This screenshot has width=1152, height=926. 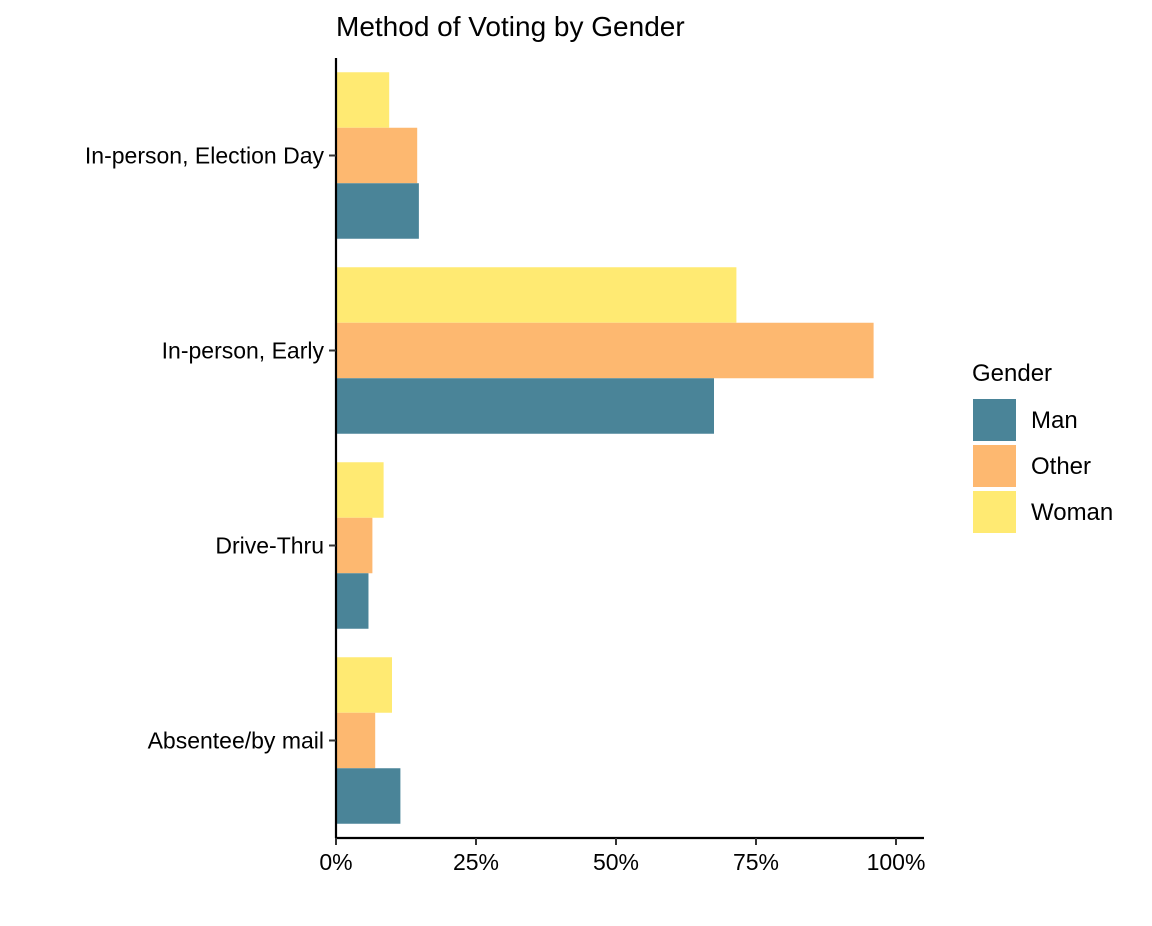 I want to click on bar-woman-absentee-by-mail, so click(x=364, y=685).